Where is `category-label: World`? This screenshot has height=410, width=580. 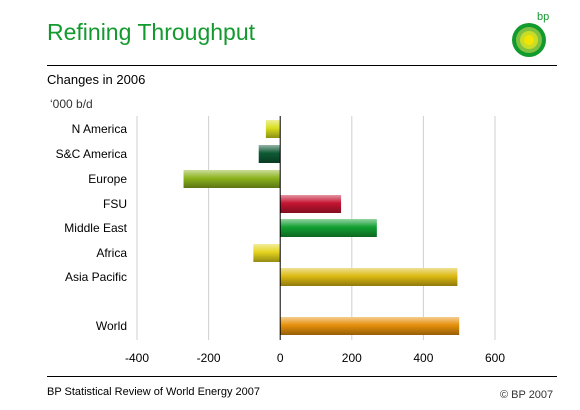
category-label: World is located at coordinates (111, 326).